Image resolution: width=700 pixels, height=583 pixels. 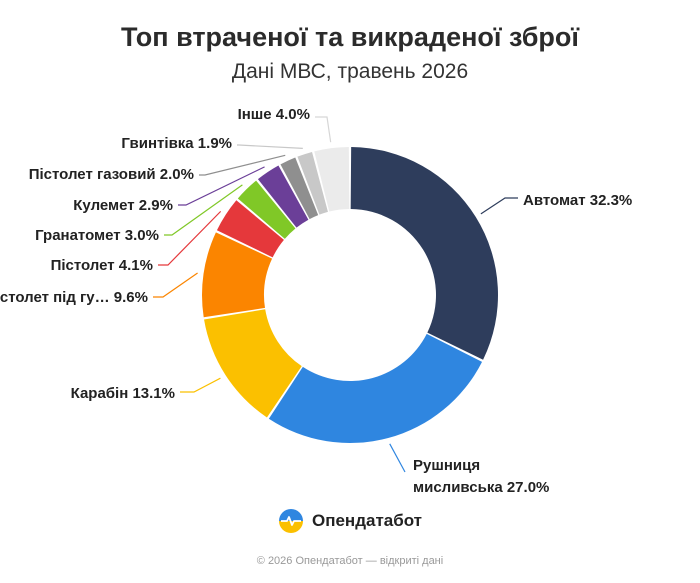 I want to click on slice-карабін, so click(x=253, y=363).